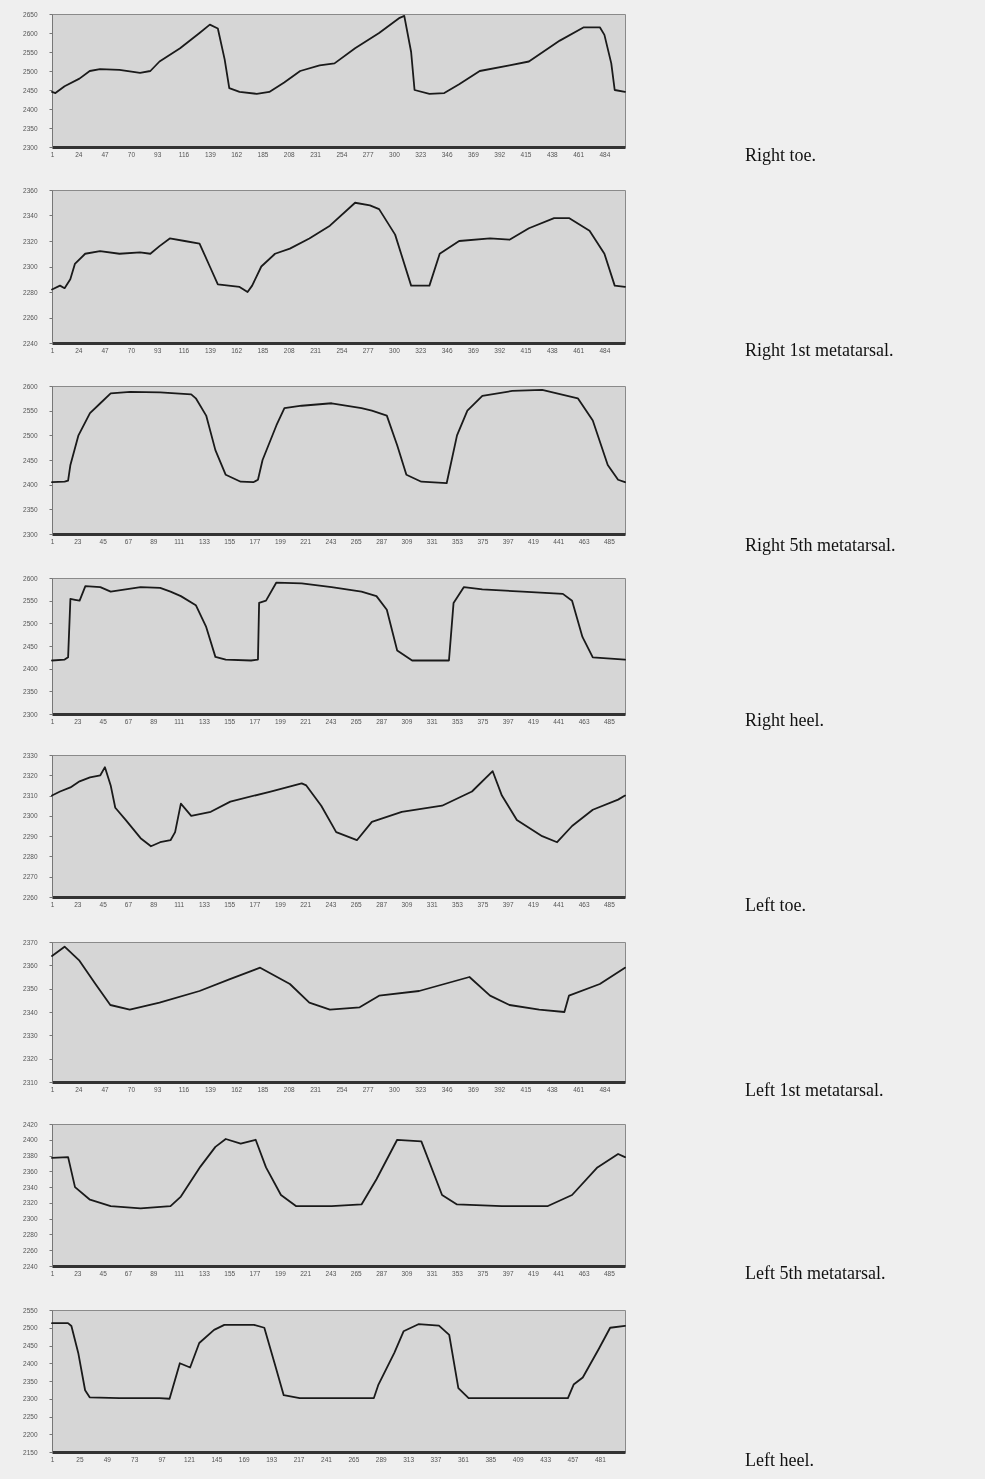  What do you see at coordinates (814, 1089) in the screenshot?
I see `text: Left 1st metatarsal.` at bounding box center [814, 1089].